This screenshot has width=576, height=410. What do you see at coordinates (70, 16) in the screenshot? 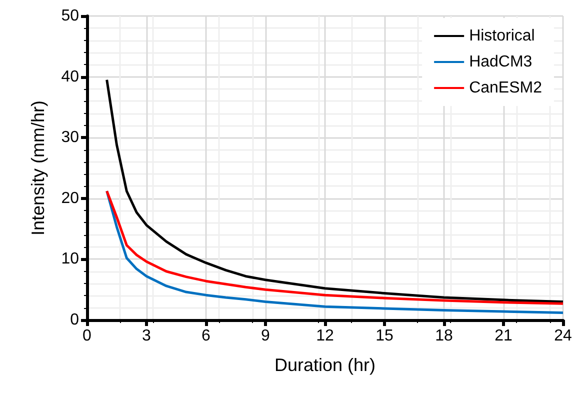
I see `y-tick-label: 50` at bounding box center [70, 16].